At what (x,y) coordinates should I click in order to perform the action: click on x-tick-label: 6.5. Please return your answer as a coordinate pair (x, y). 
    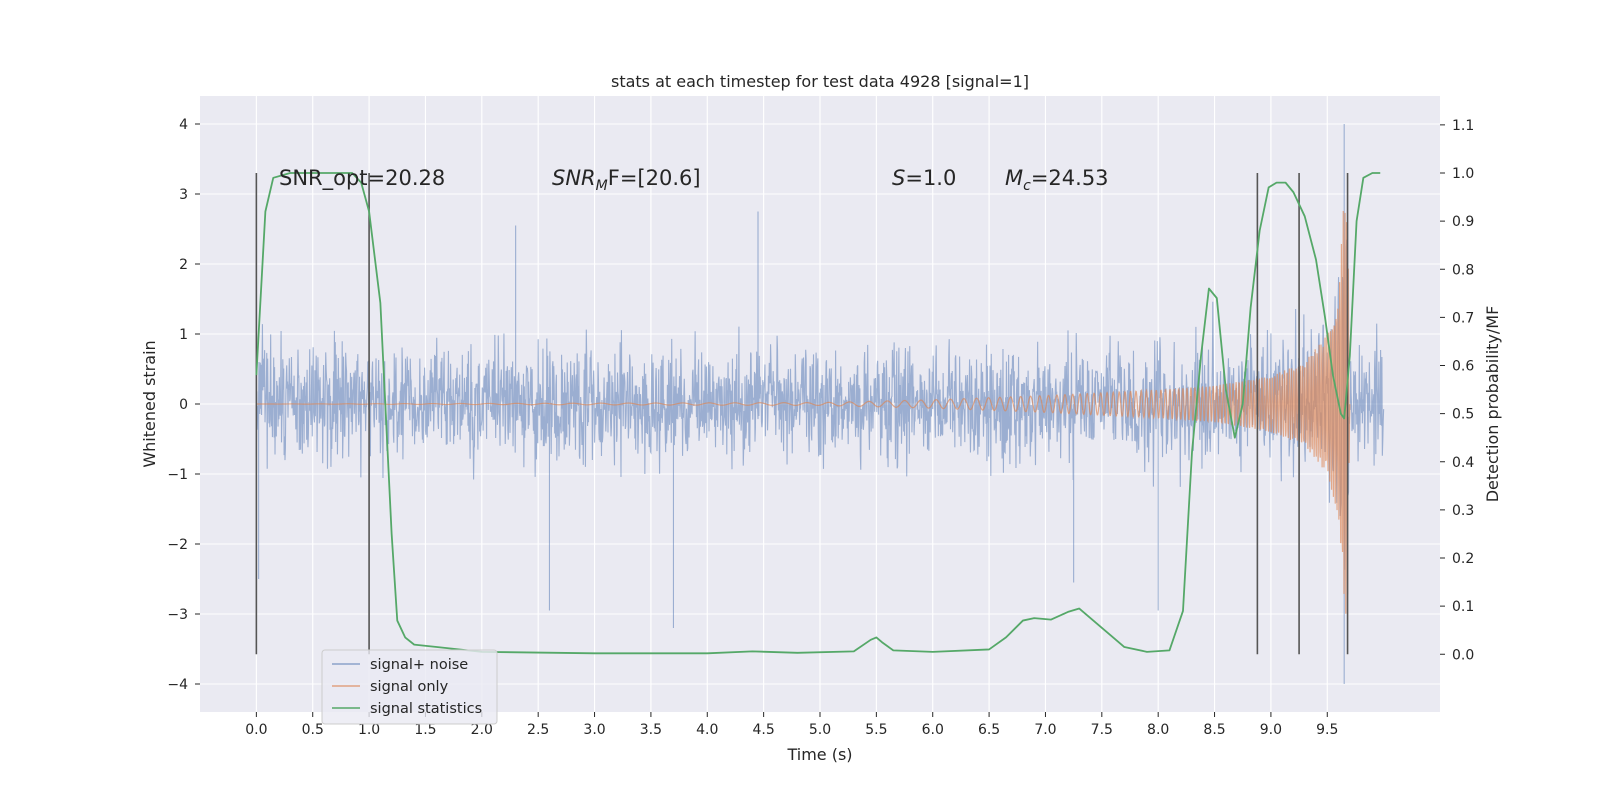
    Looking at the image, I should click on (989, 730).